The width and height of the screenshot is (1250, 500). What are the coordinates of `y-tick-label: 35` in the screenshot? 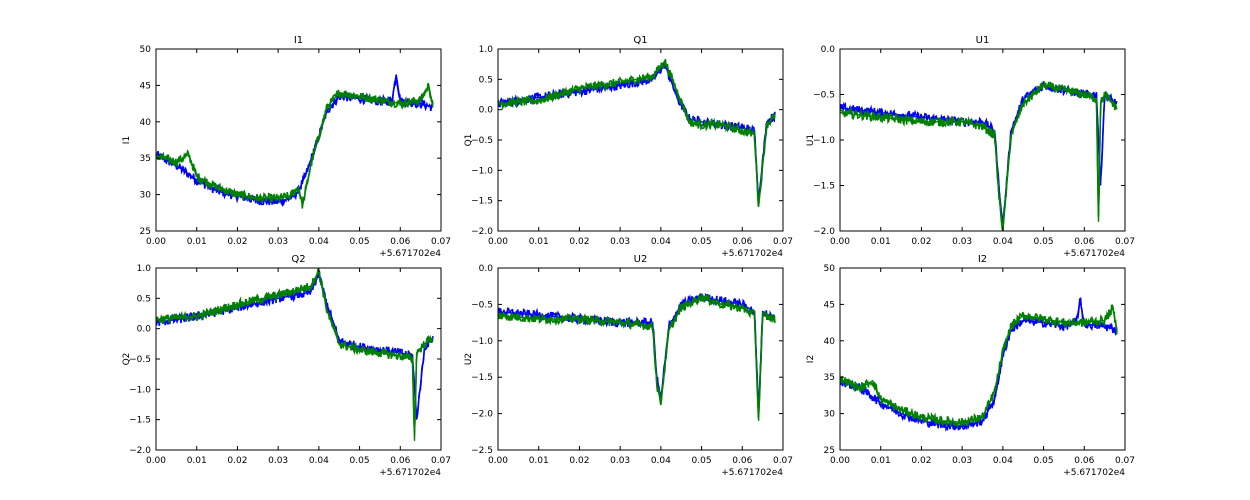 It's located at (829, 378).